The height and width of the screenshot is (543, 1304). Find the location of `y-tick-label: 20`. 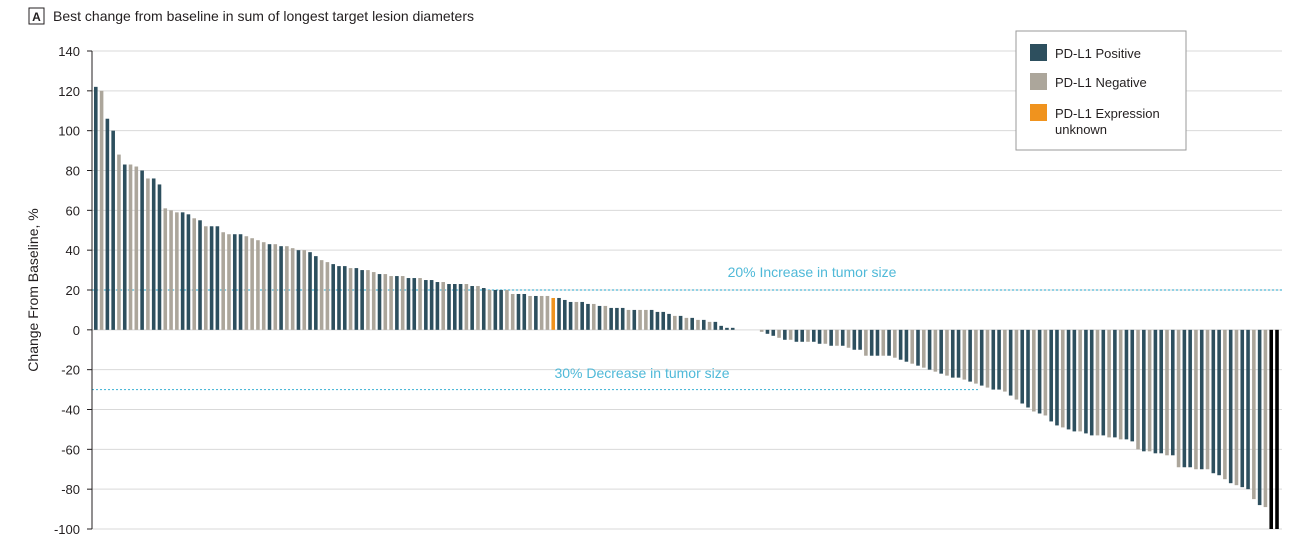

y-tick-label: 20 is located at coordinates (73, 290).